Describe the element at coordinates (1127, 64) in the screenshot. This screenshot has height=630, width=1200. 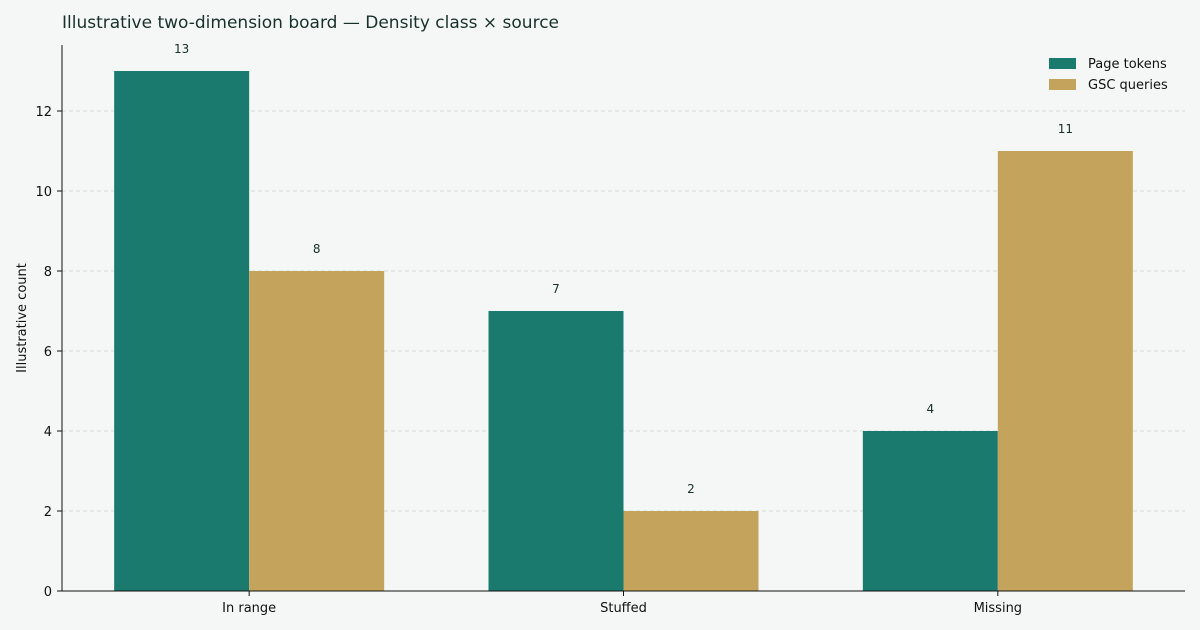
I see `legend-label: Page tokens` at that location.